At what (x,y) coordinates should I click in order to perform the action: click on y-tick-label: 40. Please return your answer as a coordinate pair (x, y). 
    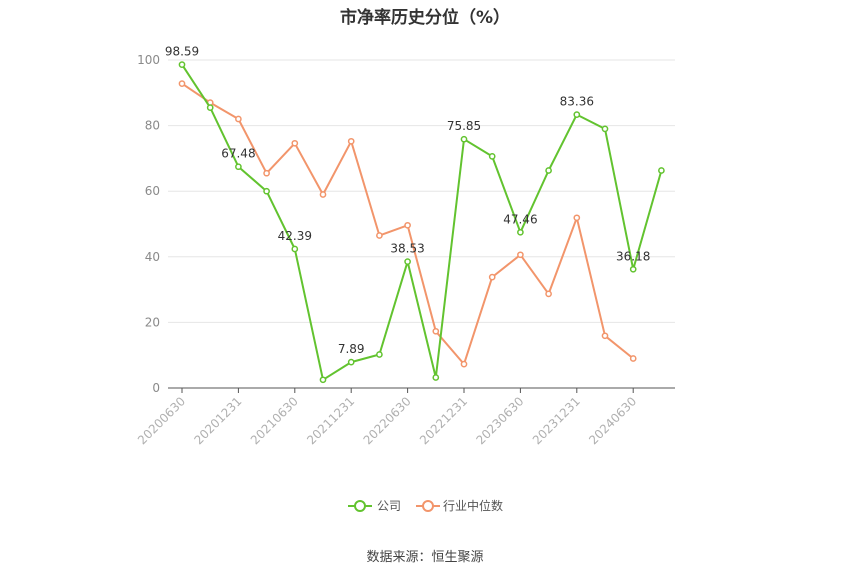
    Looking at the image, I should click on (152, 257).